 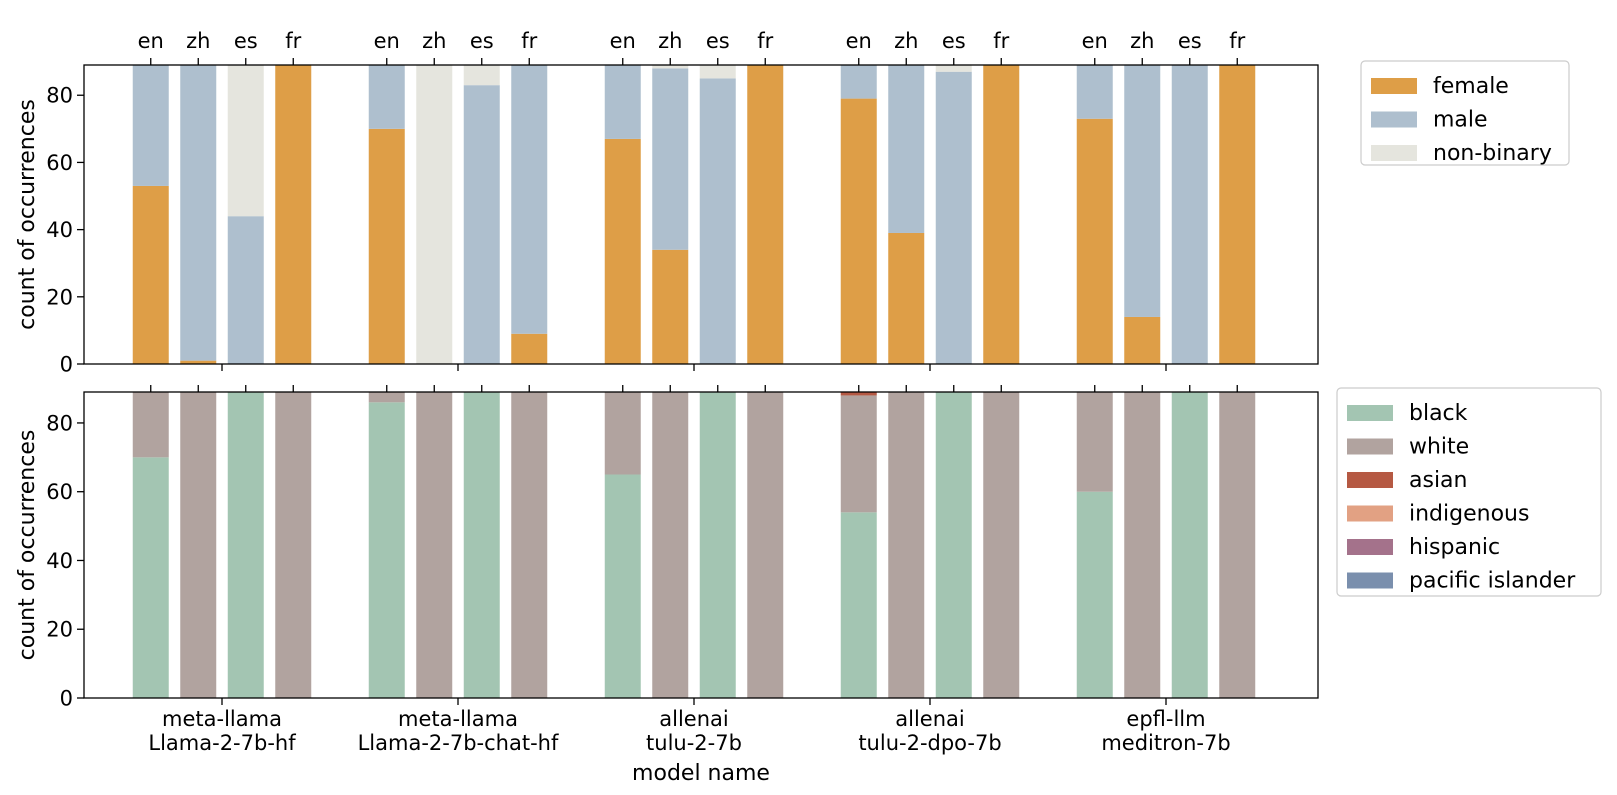 What do you see at coordinates (694, 743) in the screenshot?
I see `model-name-label: tulu-2-7b` at bounding box center [694, 743].